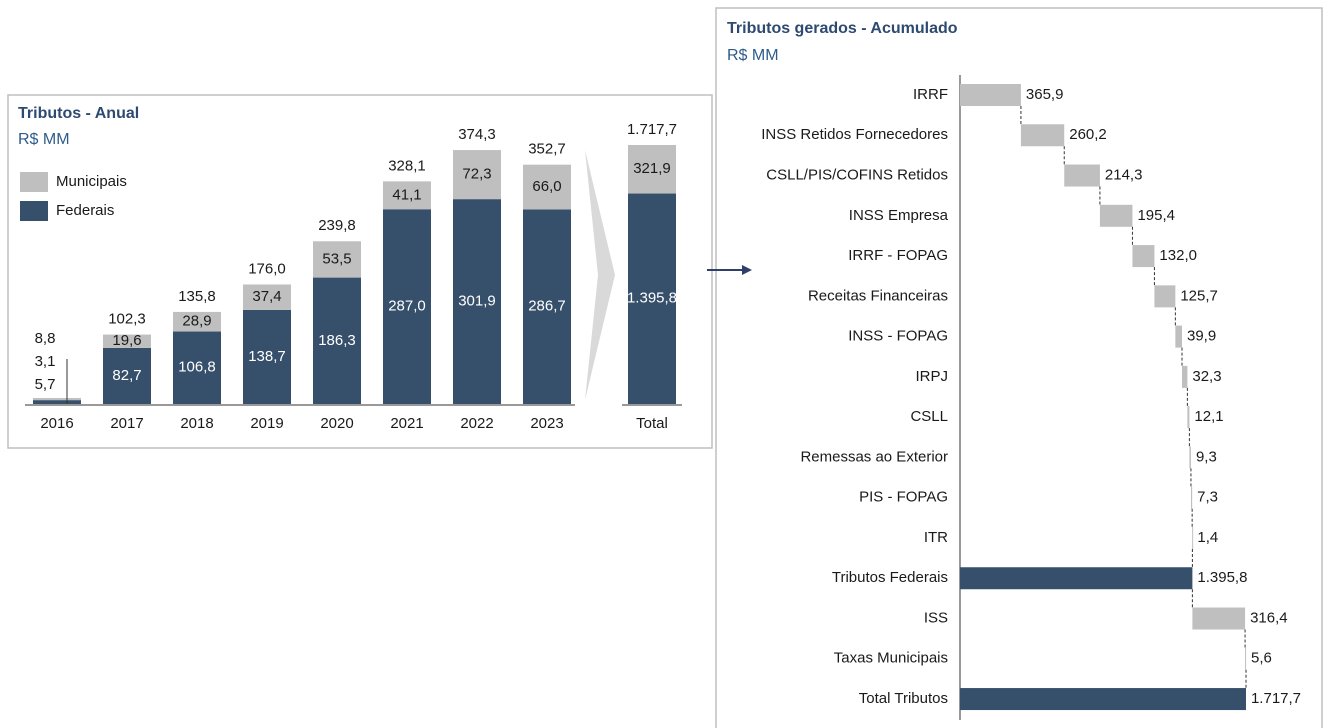 Image resolution: width=1326 pixels, height=728 pixels. Describe the element at coordinates (1088, 134) in the screenshot. I see `value-label: 260,2` at that location.